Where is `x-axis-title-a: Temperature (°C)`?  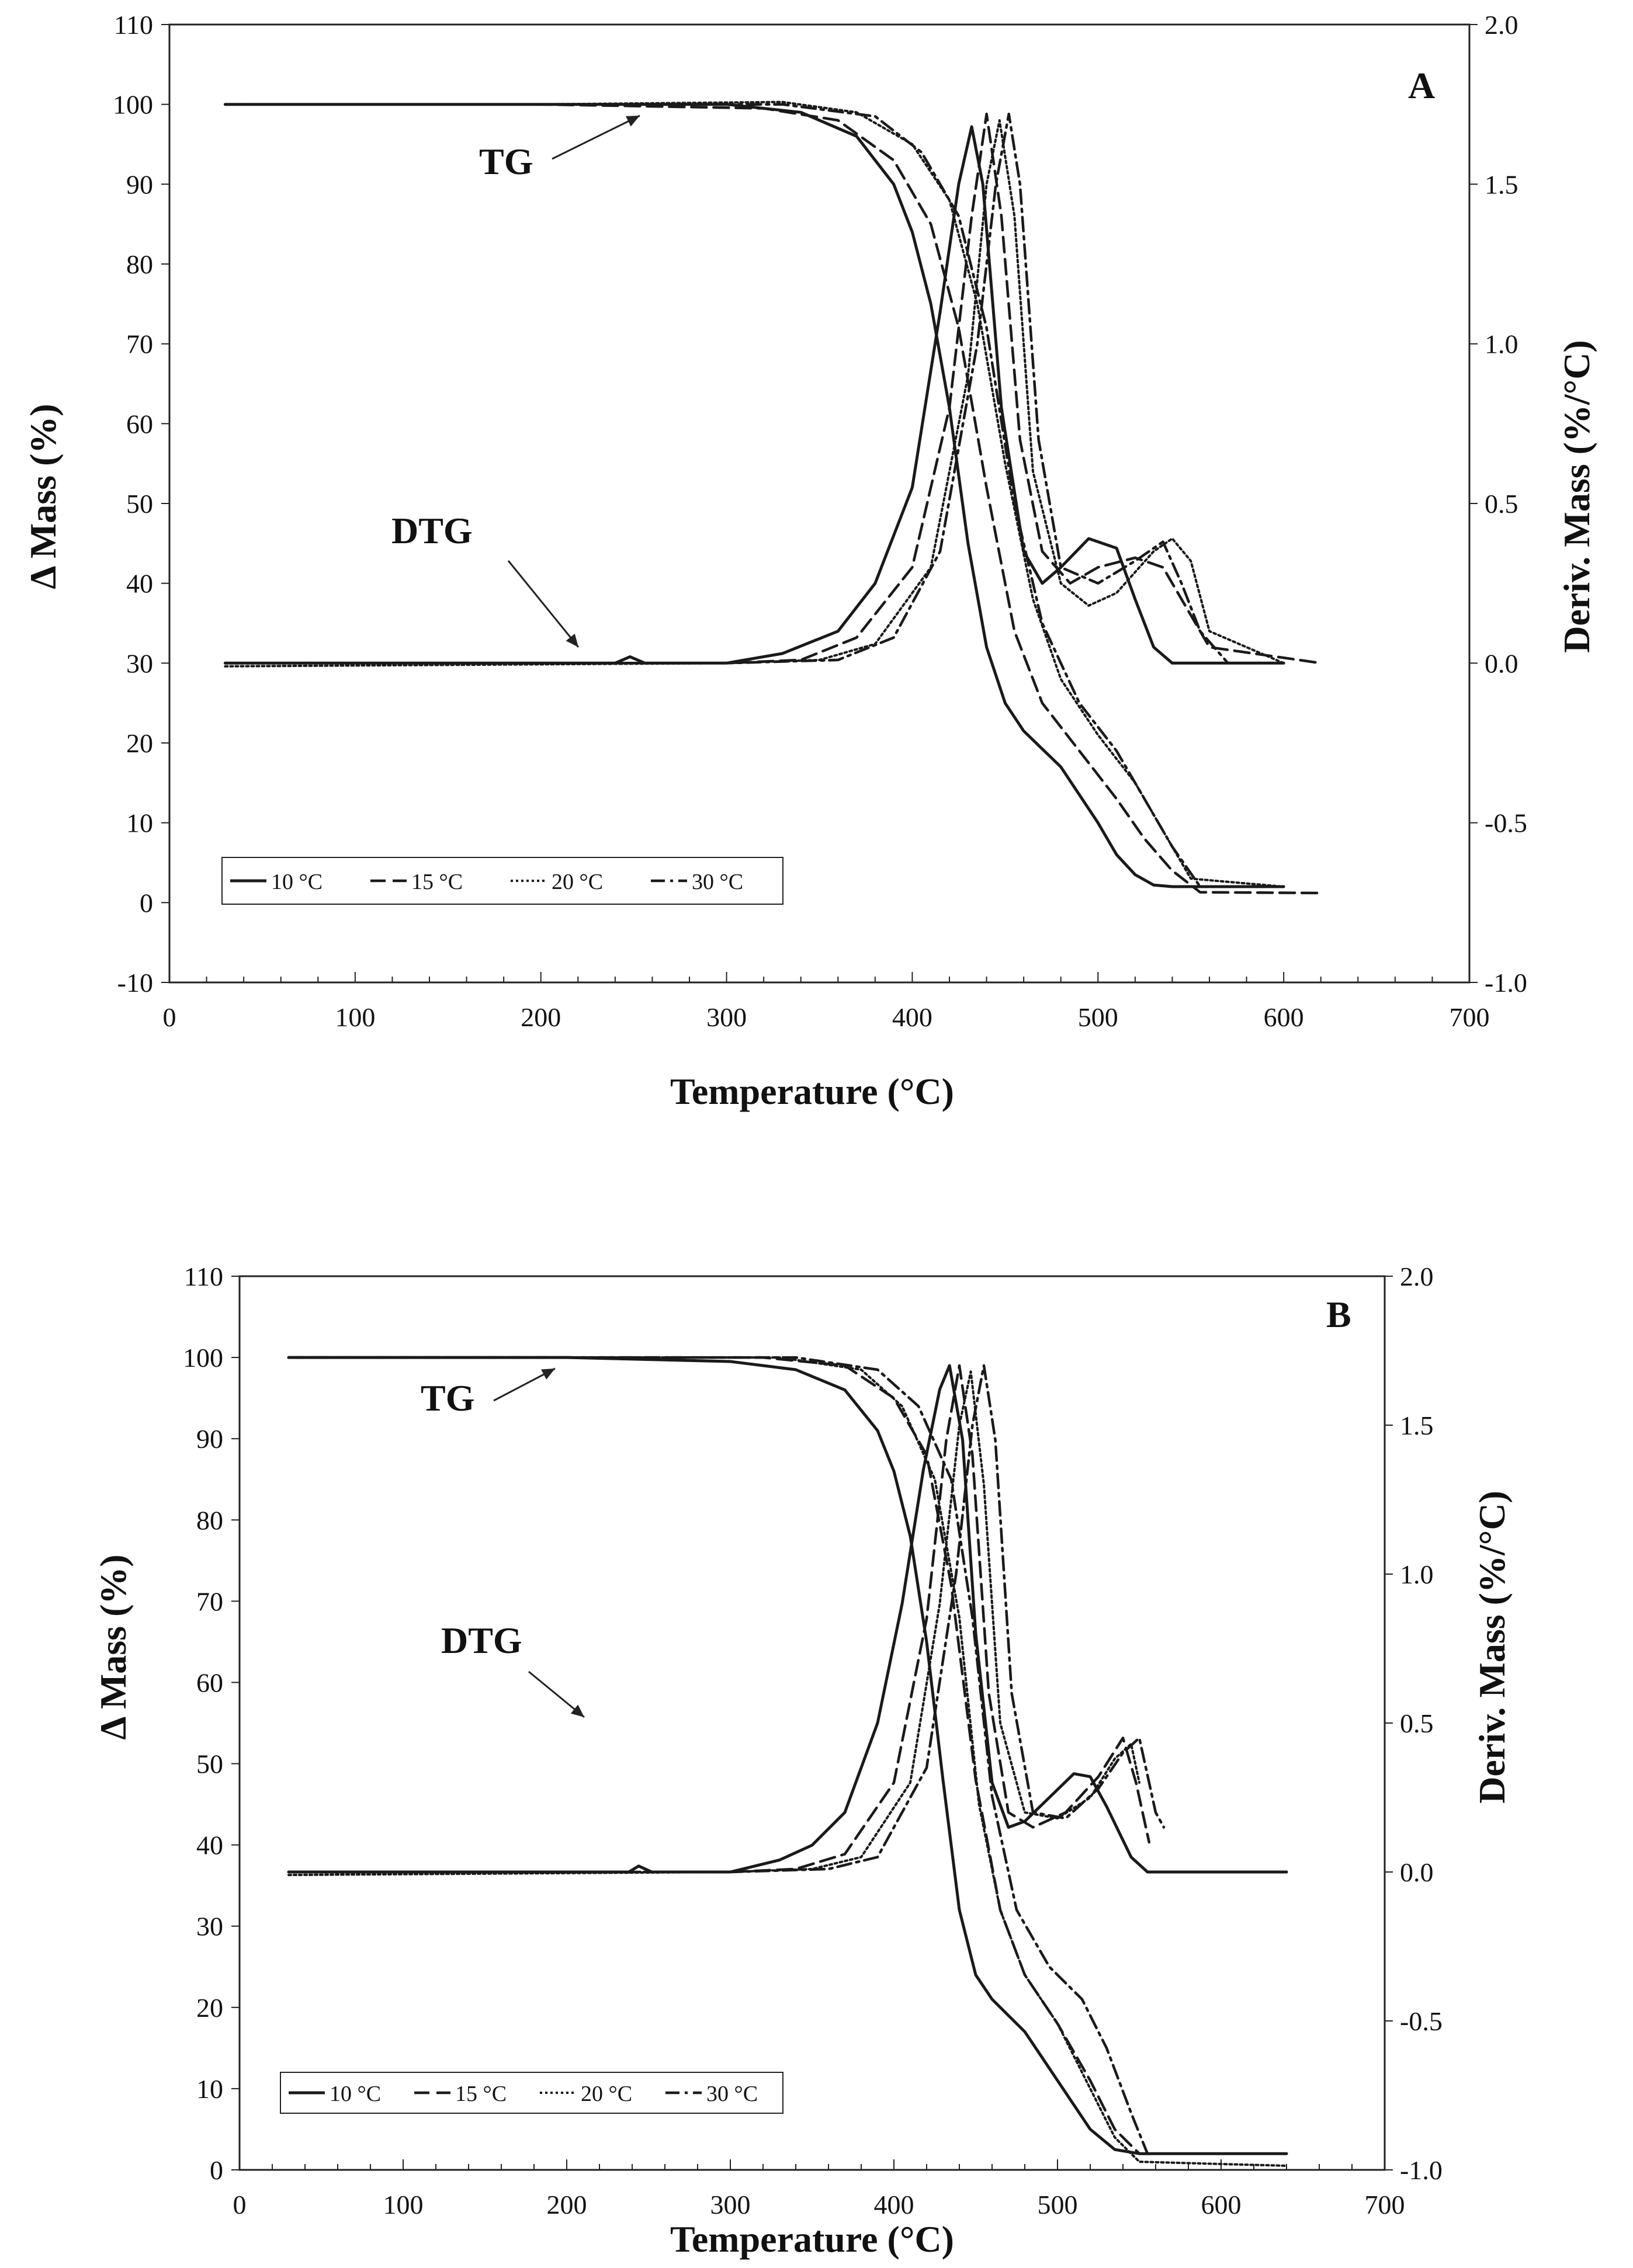 x-axis-title-a: Temperature (°C) is located at coordinates (812, 1091).